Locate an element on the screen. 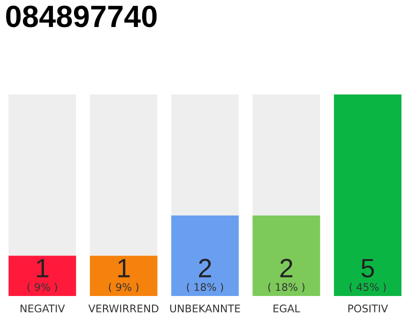 The image size is (410, 320). x-tick-label: POSITIV is located at coordinates (368, 308).